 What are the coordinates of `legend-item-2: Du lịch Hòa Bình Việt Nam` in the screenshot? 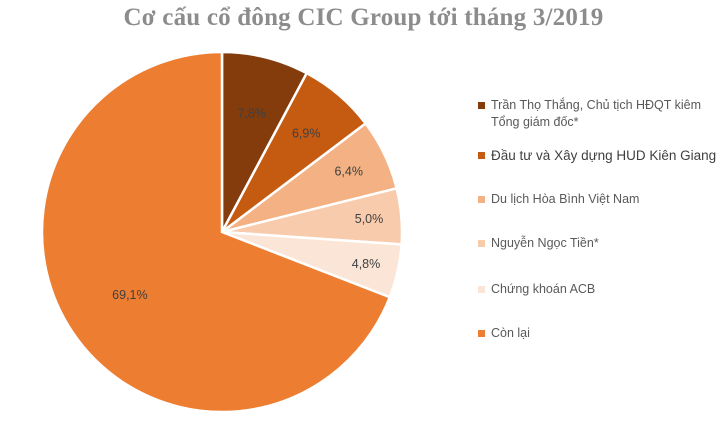 It's located at (600, 199).